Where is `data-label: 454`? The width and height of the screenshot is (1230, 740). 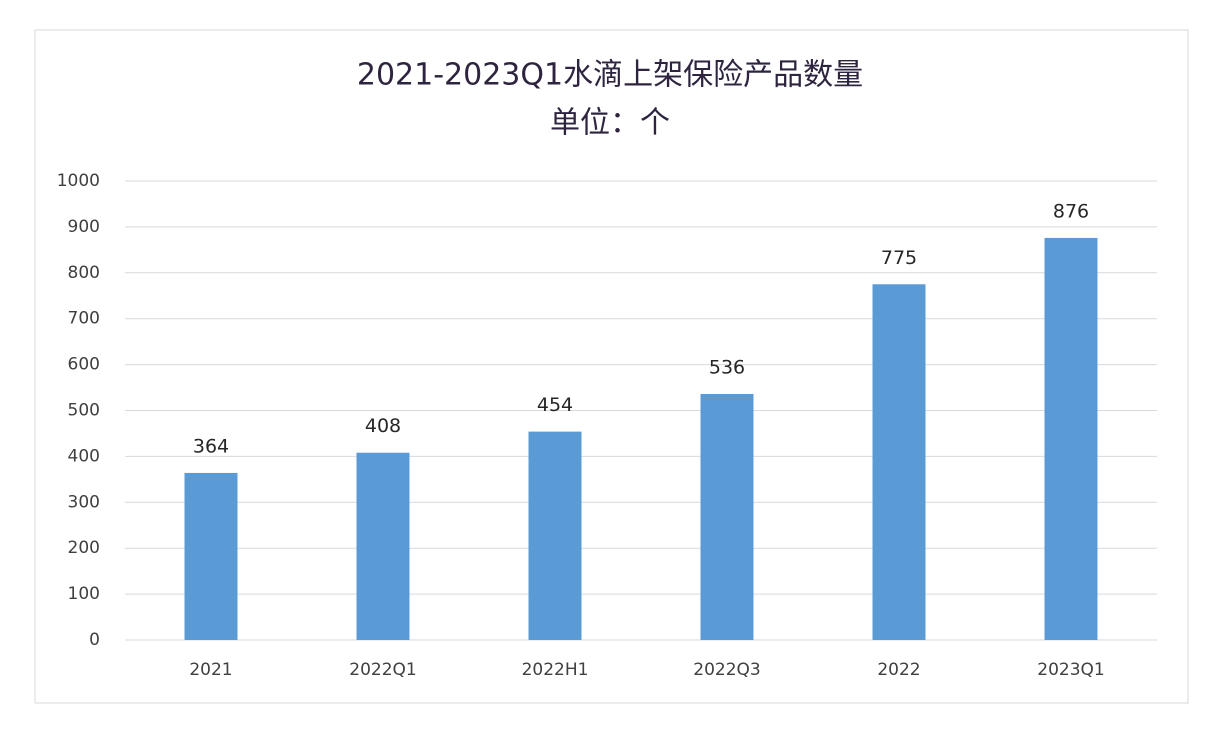 data-label: 454 is located at coordinates (555, 405).